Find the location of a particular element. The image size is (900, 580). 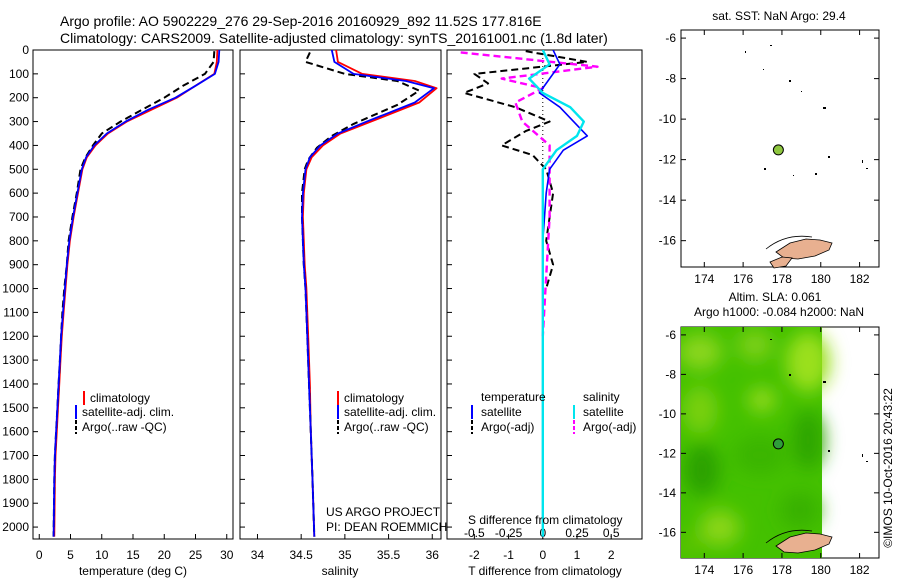

x-tick-label: -2 is located at coordinates (474, 555).